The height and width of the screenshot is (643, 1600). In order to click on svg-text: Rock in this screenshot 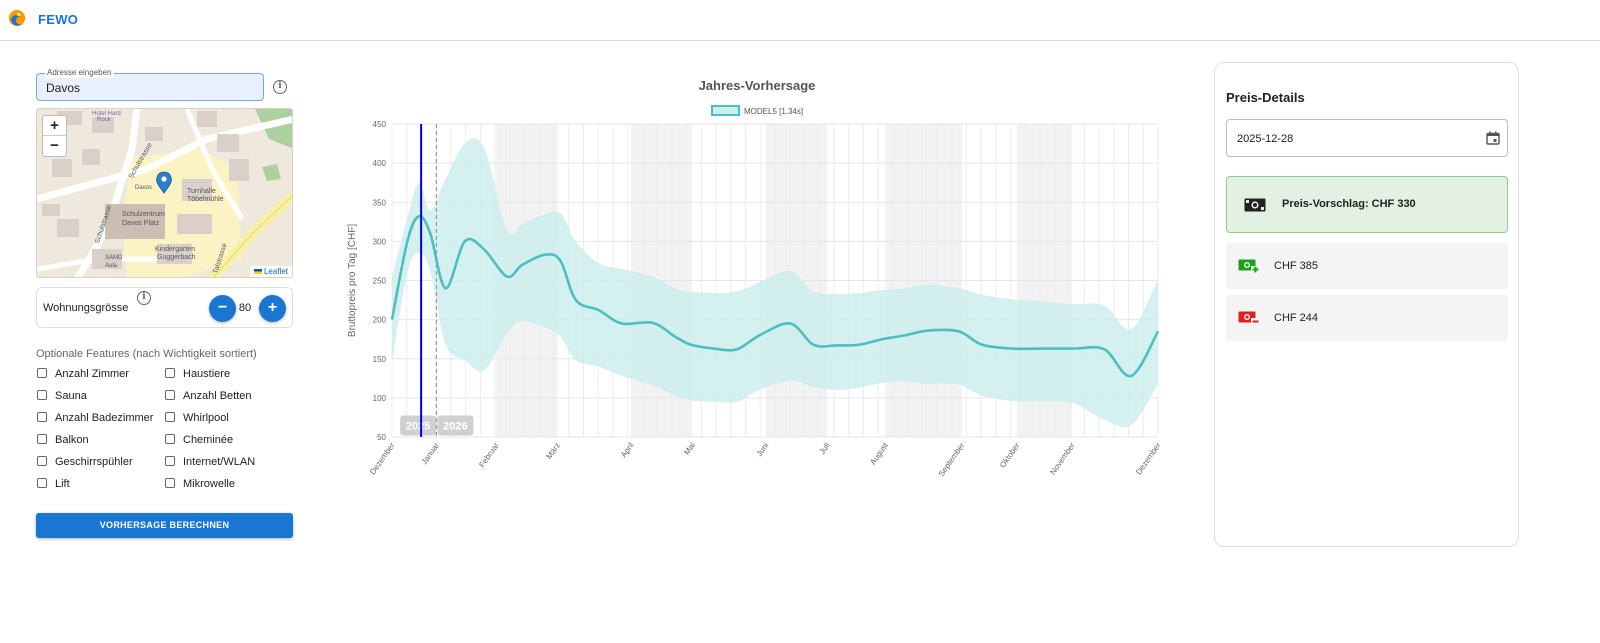, I will do `click(104, 120)`.